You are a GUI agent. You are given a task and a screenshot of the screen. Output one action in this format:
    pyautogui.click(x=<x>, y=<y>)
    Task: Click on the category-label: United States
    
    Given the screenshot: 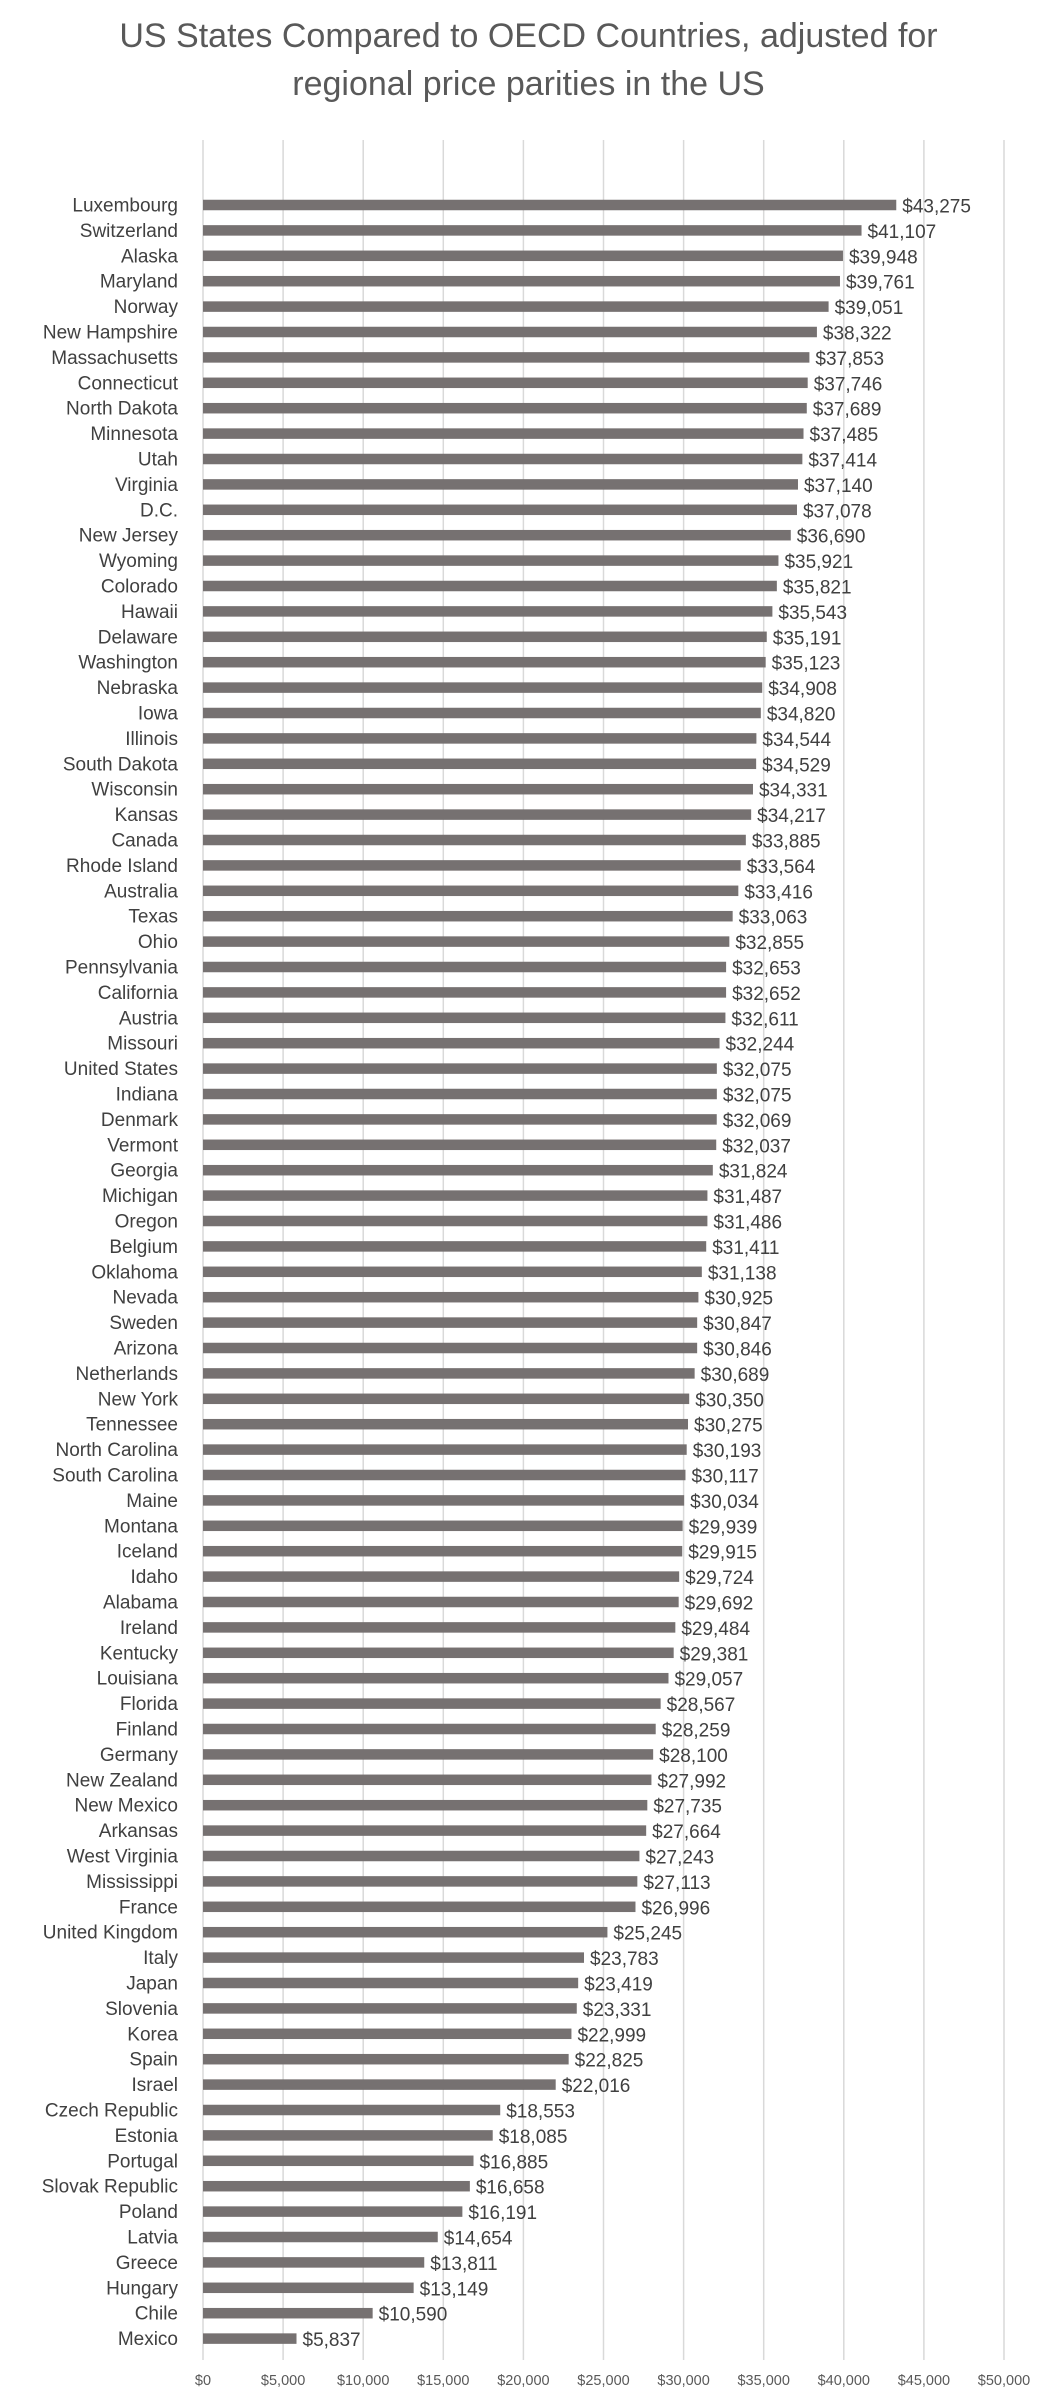 What is the action you would take?
    pyautogui.click(x=121, y=1069)
    